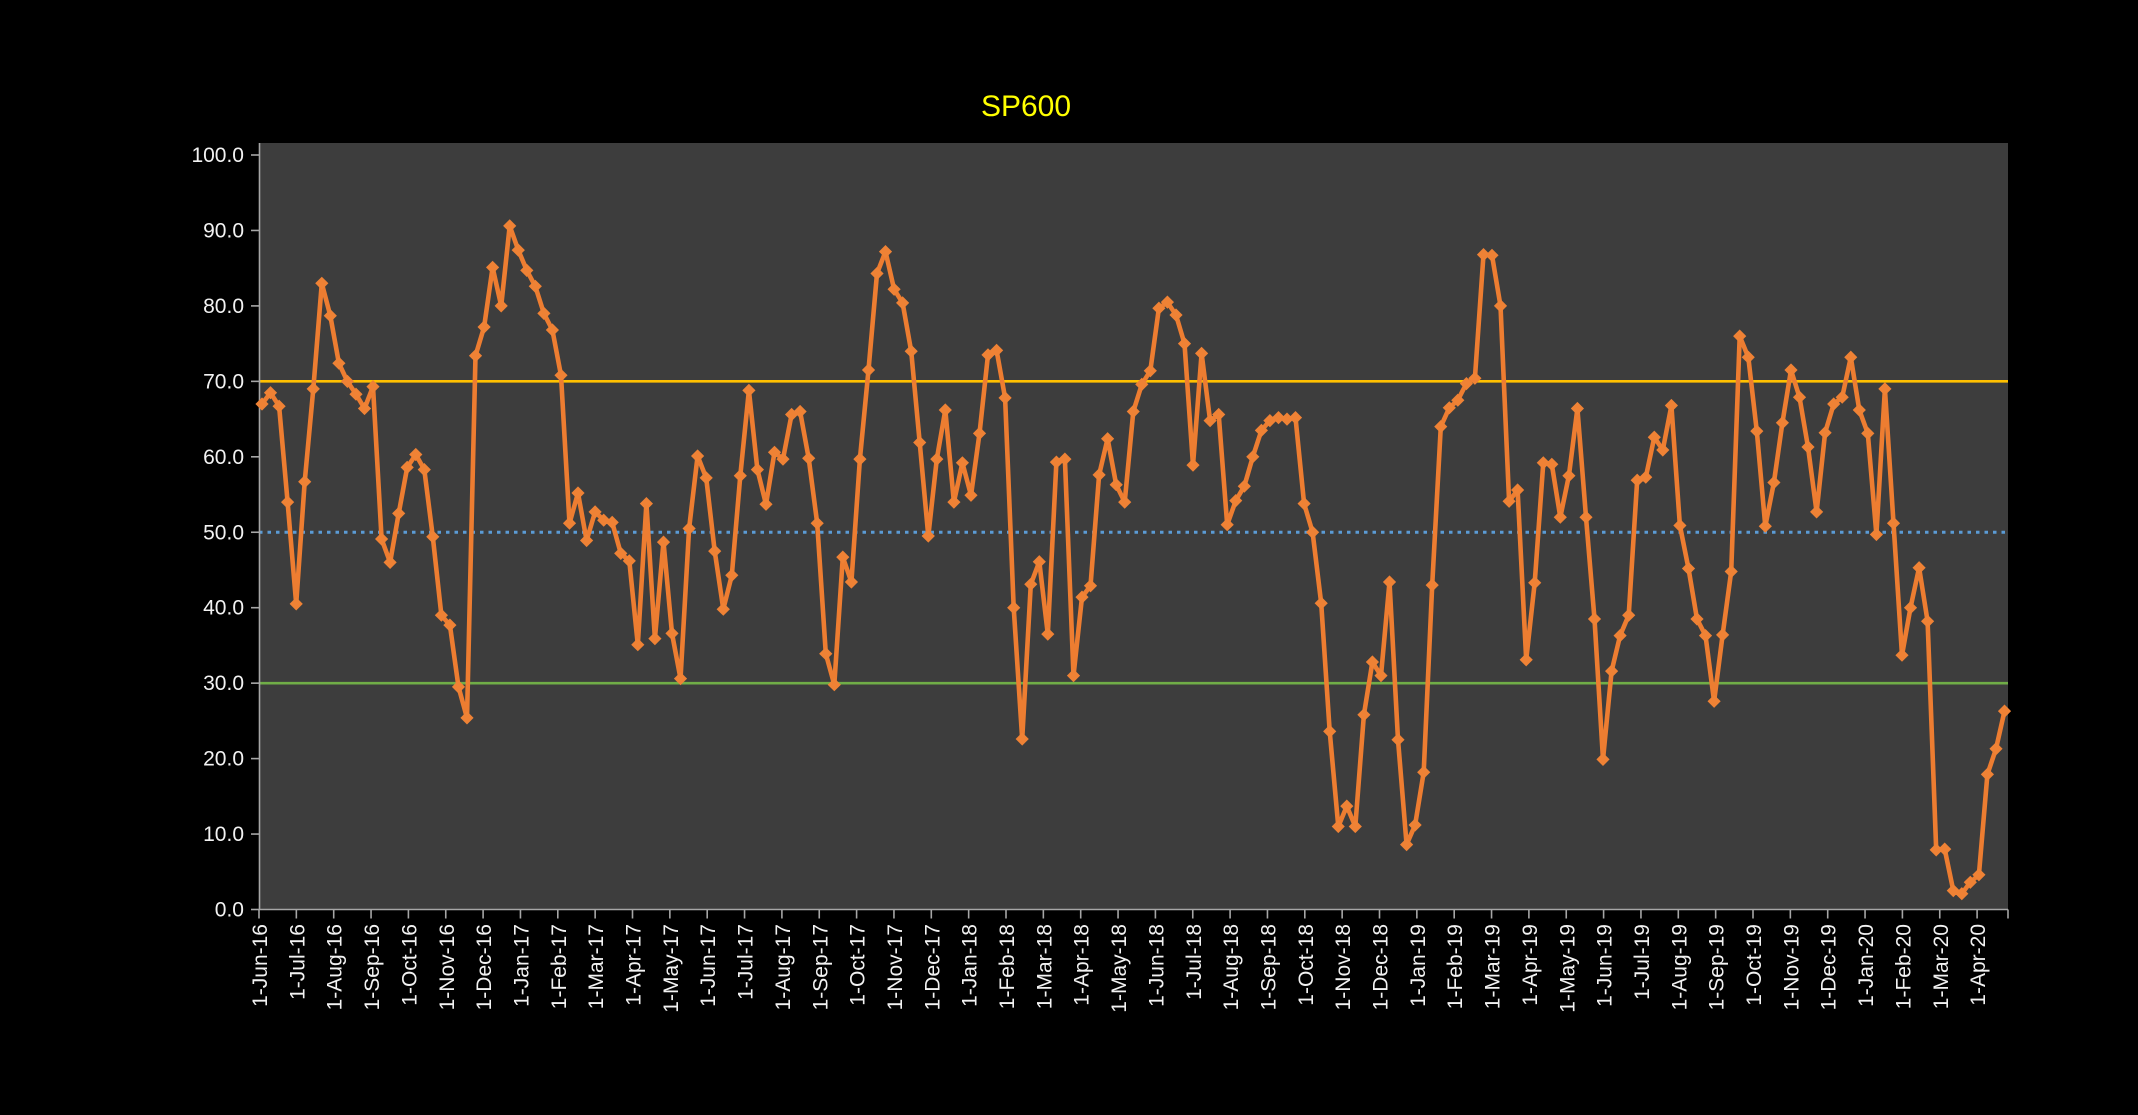 The image size is (2138, 1115). I want to click on y-tick-label: 60.0, so click(223, 457).